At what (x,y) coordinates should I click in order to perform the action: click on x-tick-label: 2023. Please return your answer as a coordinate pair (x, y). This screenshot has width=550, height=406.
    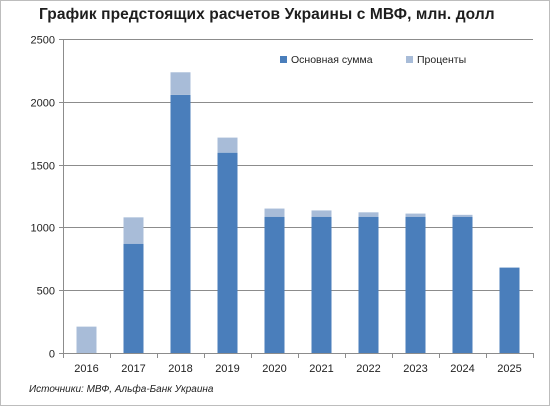
    Looking at the image, I should click on (415, 369).